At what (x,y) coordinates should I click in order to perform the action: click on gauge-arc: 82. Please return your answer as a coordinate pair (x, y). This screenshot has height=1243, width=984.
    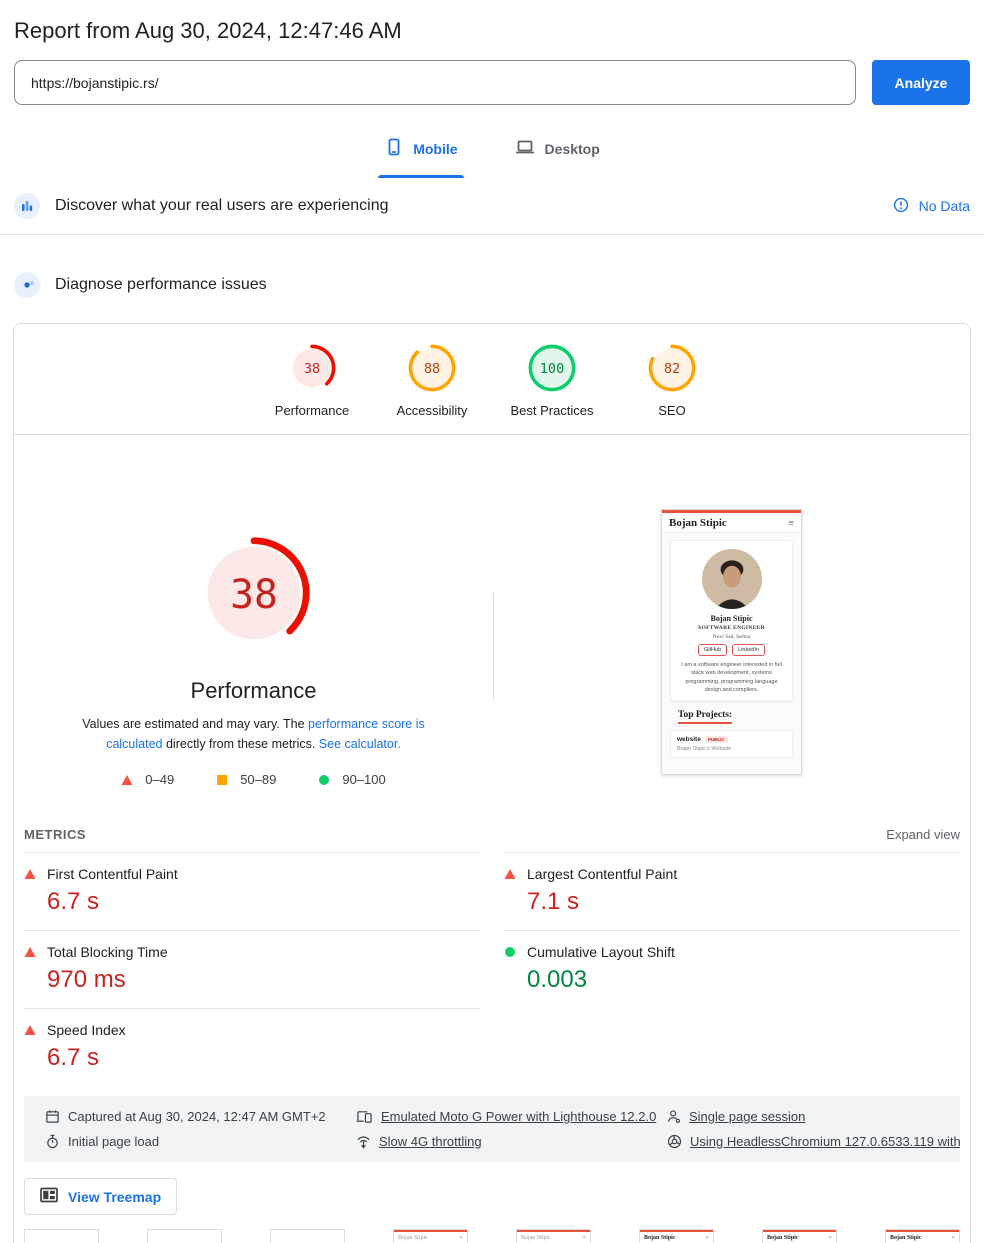
    Looking at the image, I should click on (672, 368).